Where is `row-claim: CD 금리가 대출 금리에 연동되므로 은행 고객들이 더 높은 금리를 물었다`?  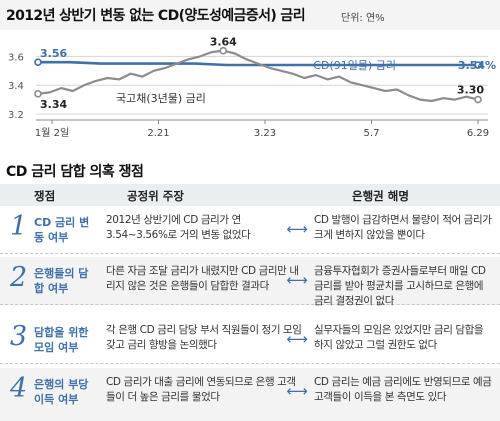
row-claim: CD 금리가 대출 금리에 연동되므로 은행 고객들이 더 높은 금리를 물었다 is located at coordinates (201, 389).